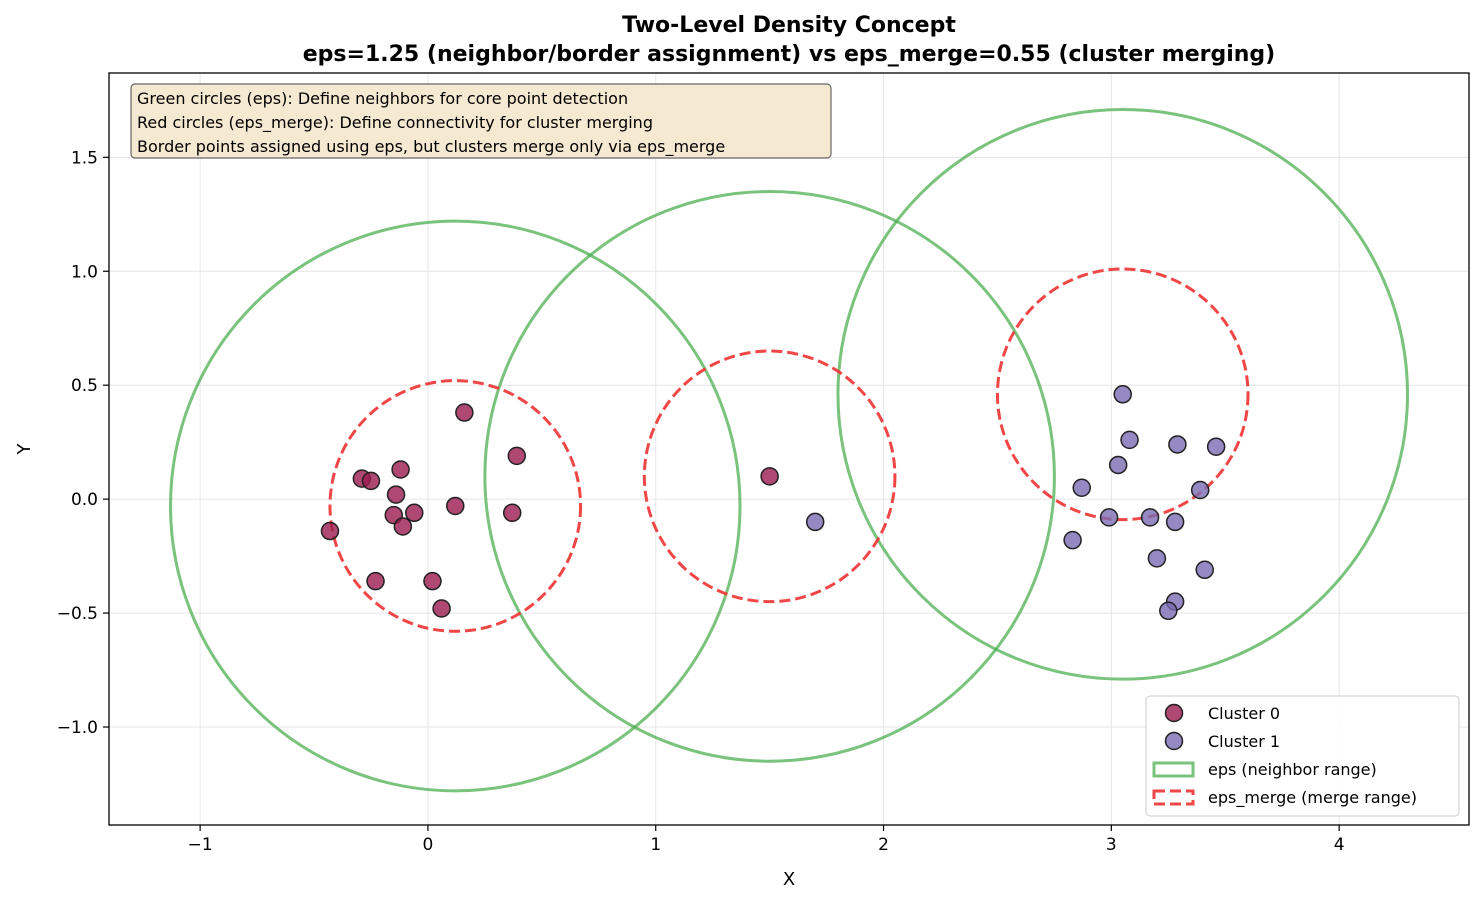  I want to click on legend-label: eps (neighbor range), so click(1292, 769).